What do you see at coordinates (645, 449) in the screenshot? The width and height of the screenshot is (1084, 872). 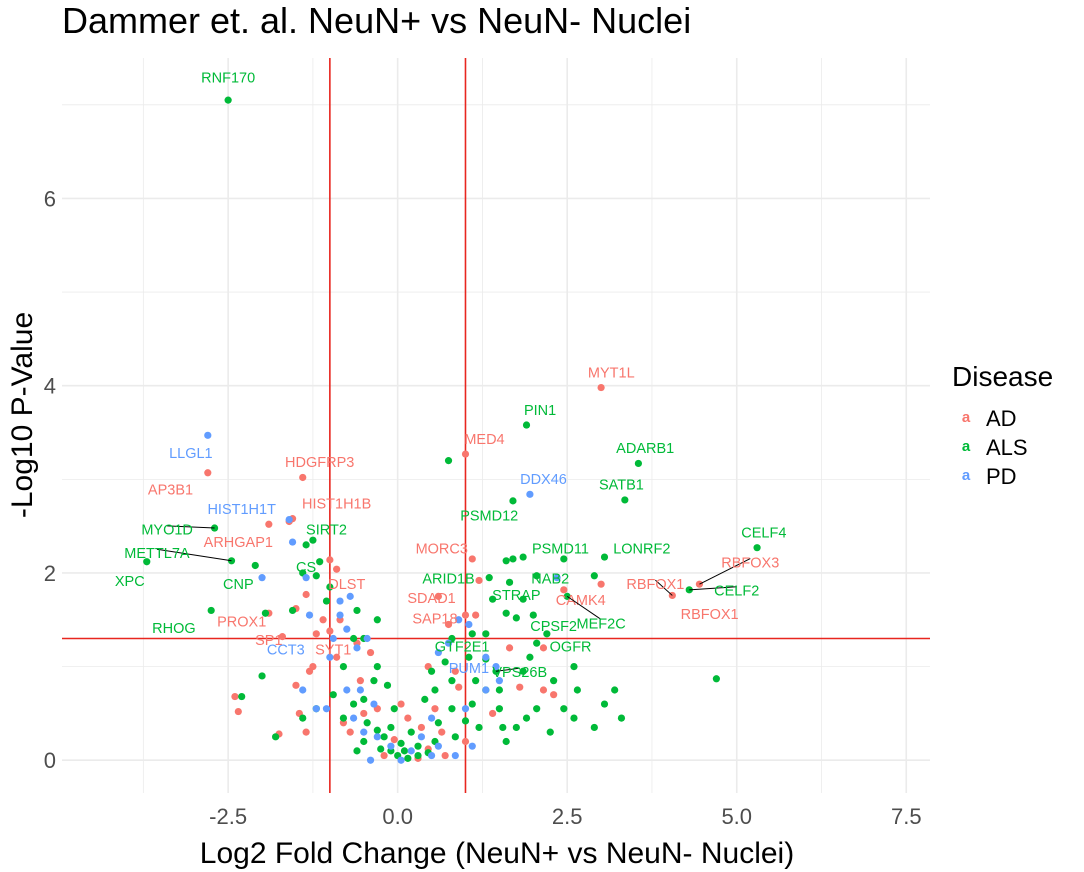 I see `point-label: ADARB1` at bounding box center [645, 449].